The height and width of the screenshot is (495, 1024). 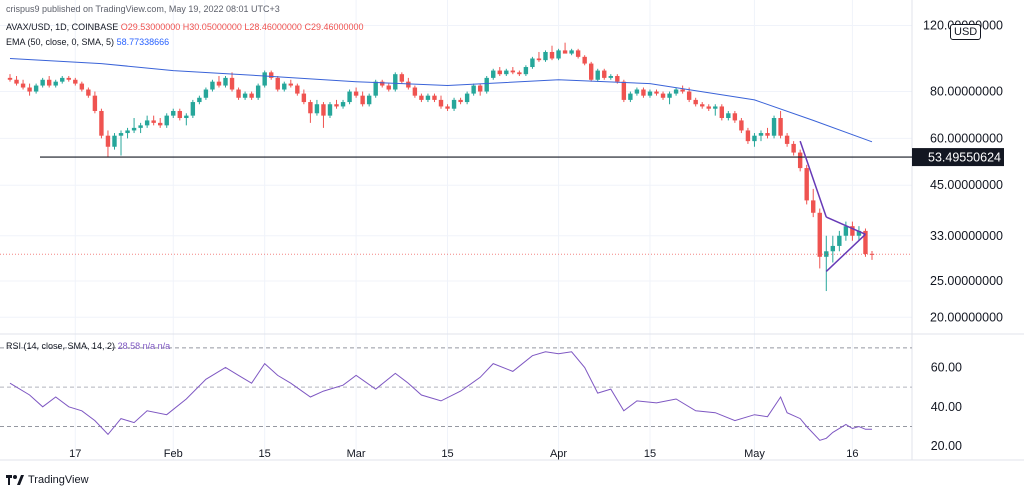 I want to click on currency-button: USD, so click(x=966, y=32).